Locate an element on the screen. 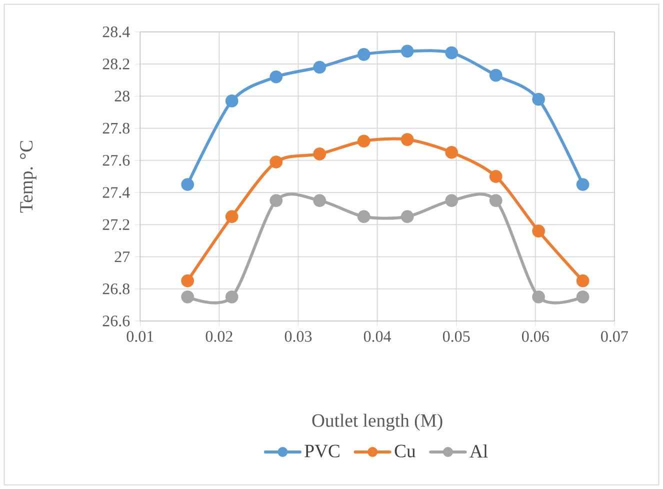 The image size is (663, 489). y-tick-label: 27.2 is located at coordinates (116, 224).